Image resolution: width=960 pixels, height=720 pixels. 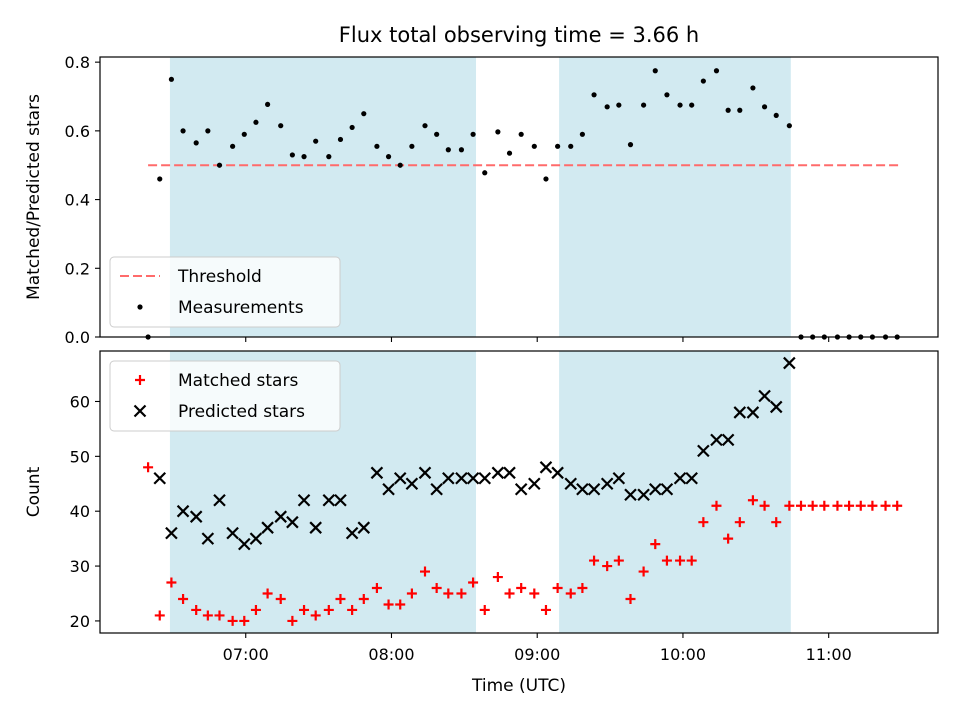 What do you see at coordinates (225, 292) in the screenshot?
I see `legend: Threshold Measurements` at bounding box center [225, 292].